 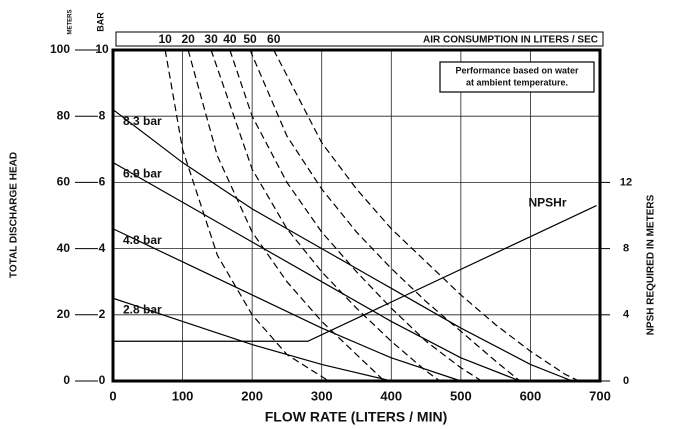 What do you see at coordinates (230, 39) in the screenshot?
I see `air-label: 40` at bounding box center [230, 39].